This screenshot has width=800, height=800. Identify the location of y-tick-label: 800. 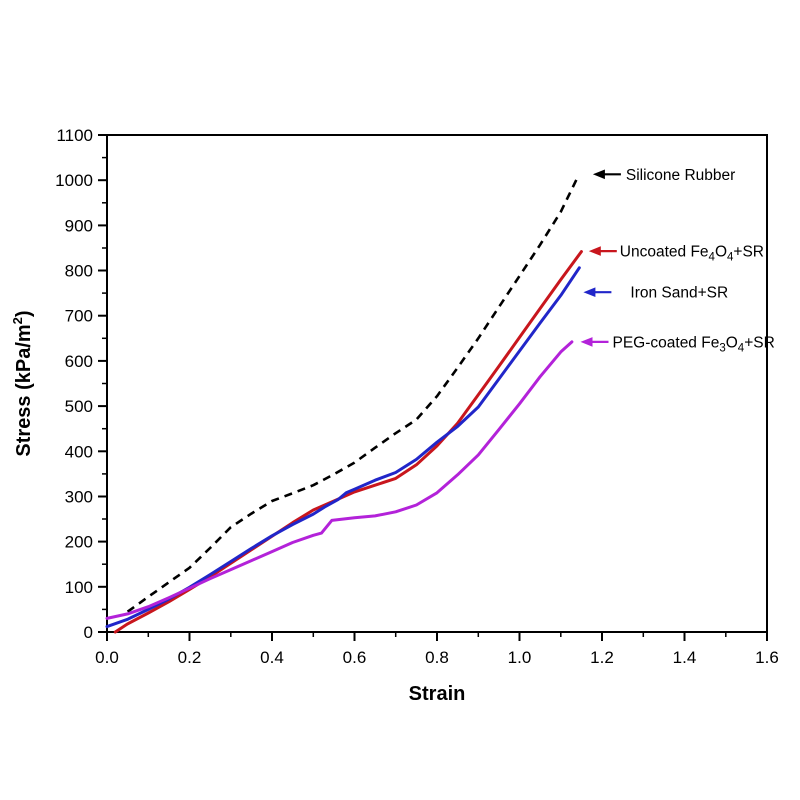
(79, 271).